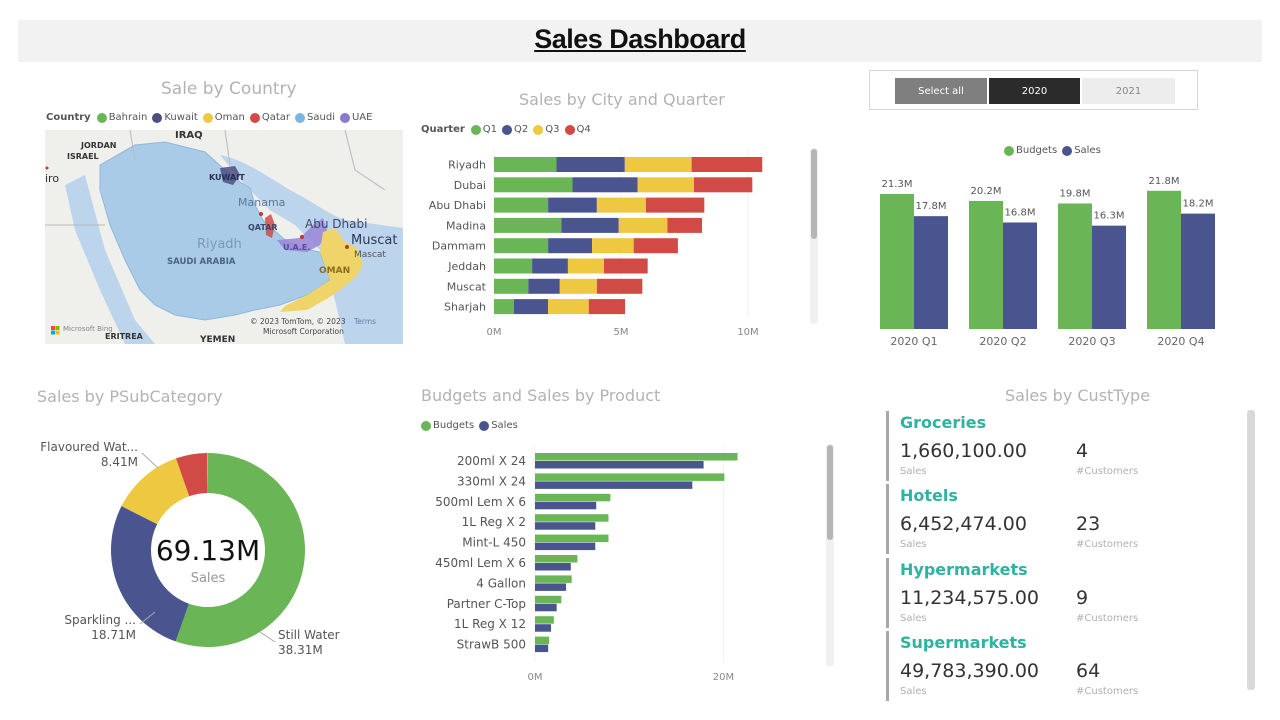 The height and width of the screenshot is (720, 1280). Describe the element at coordinates (830, 492) in the screenshot. I see `product-chart-scroll-thumb` at that location.